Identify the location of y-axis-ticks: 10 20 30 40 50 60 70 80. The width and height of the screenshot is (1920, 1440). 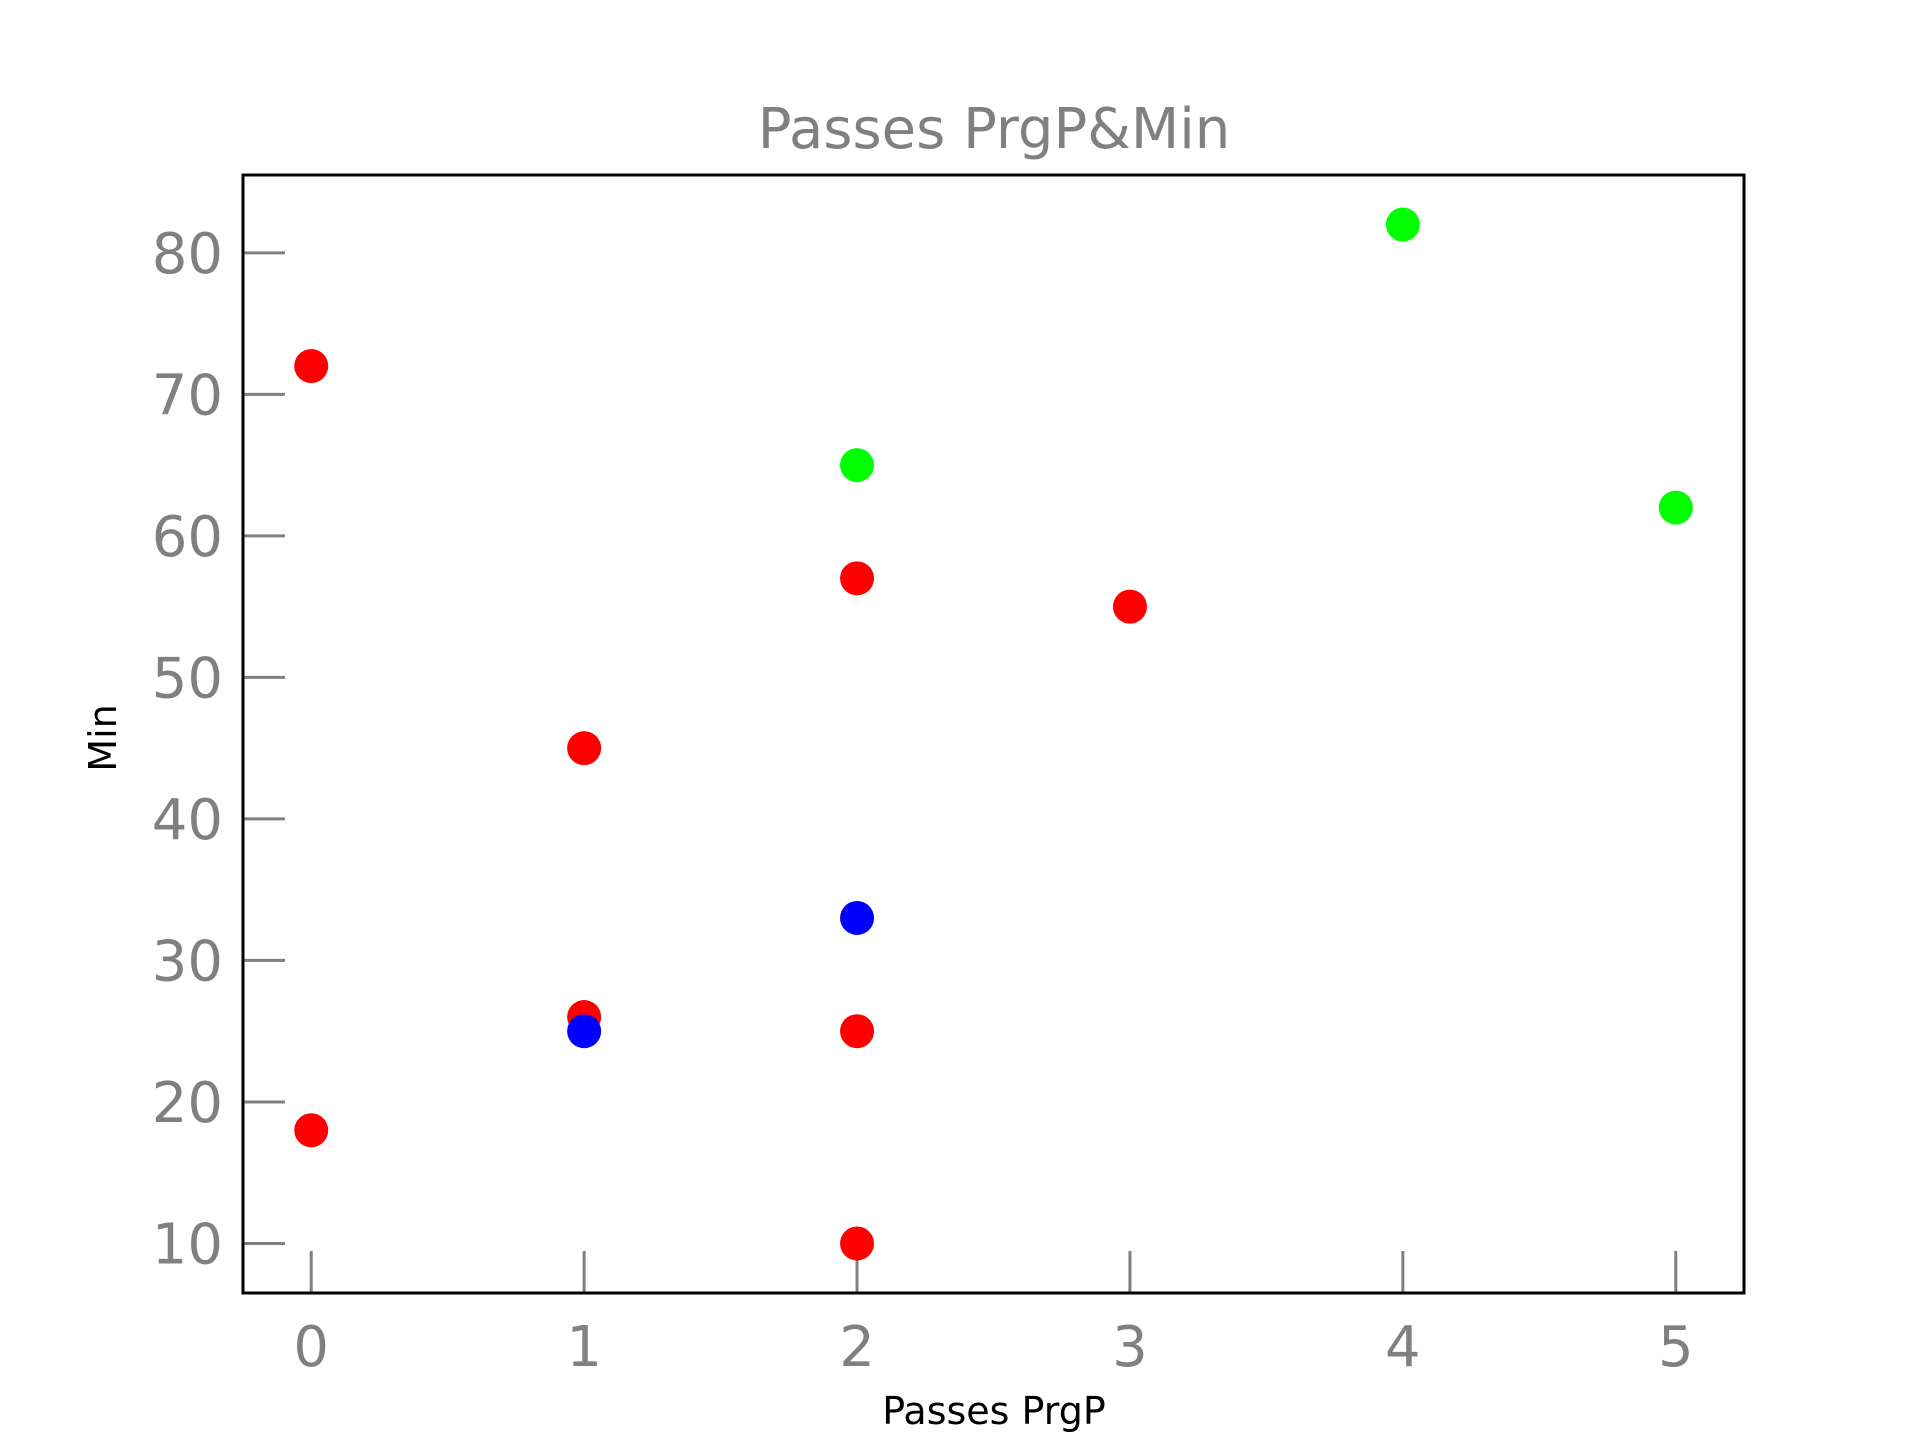
(218, 749).